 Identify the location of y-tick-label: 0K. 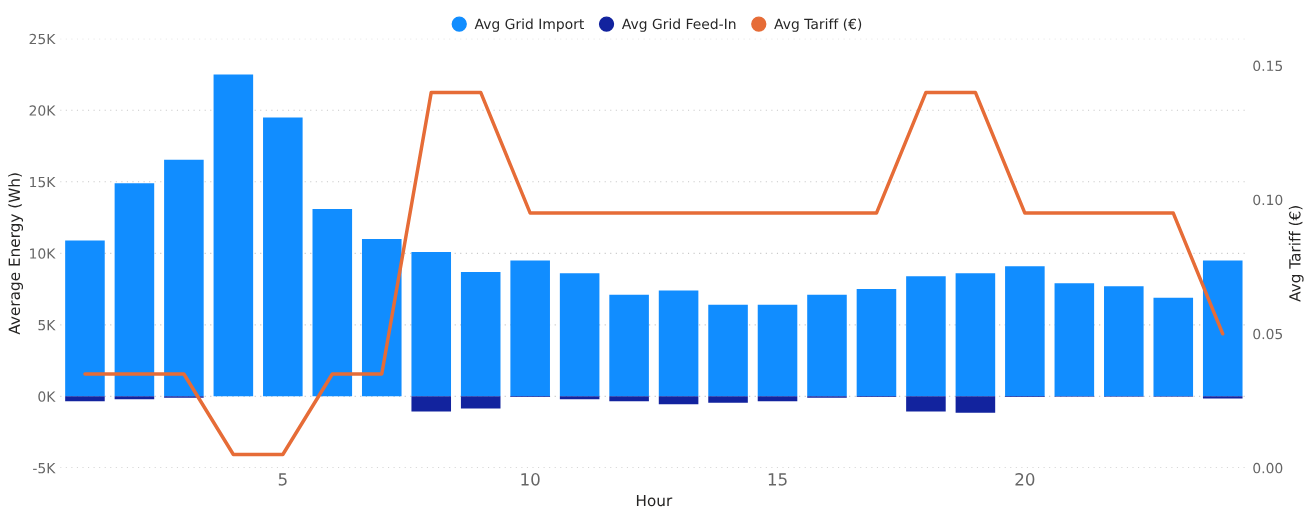
(47, 396).